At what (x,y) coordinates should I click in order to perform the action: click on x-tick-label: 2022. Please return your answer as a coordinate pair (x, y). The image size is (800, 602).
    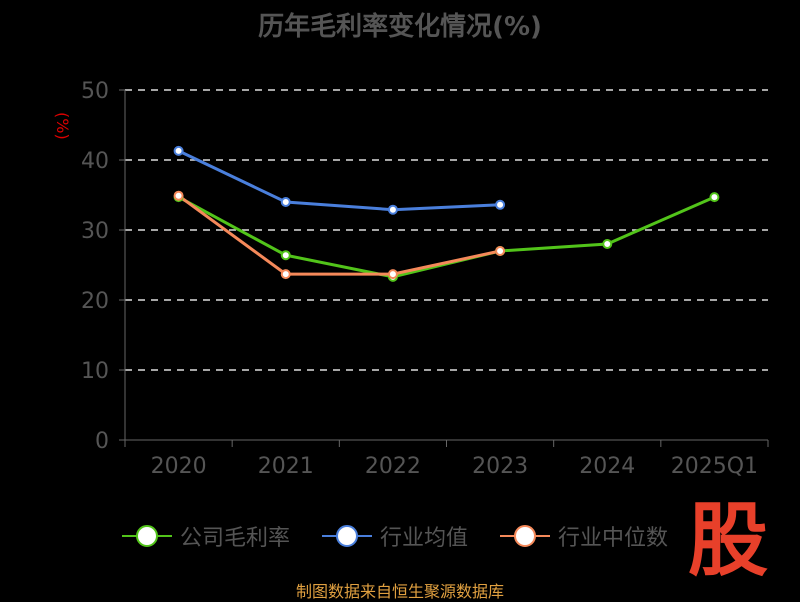
    Looking at the image, I should click on (393, 466).